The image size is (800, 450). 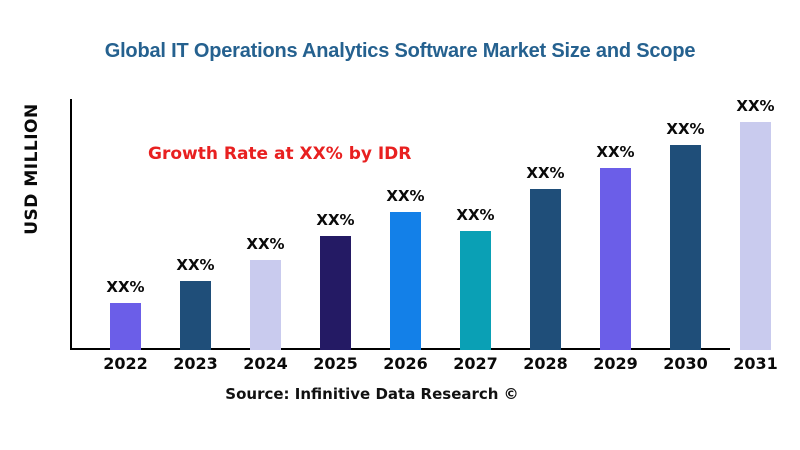 I want to click on x-tick-2024: 2024, so click(x=265, y=363).